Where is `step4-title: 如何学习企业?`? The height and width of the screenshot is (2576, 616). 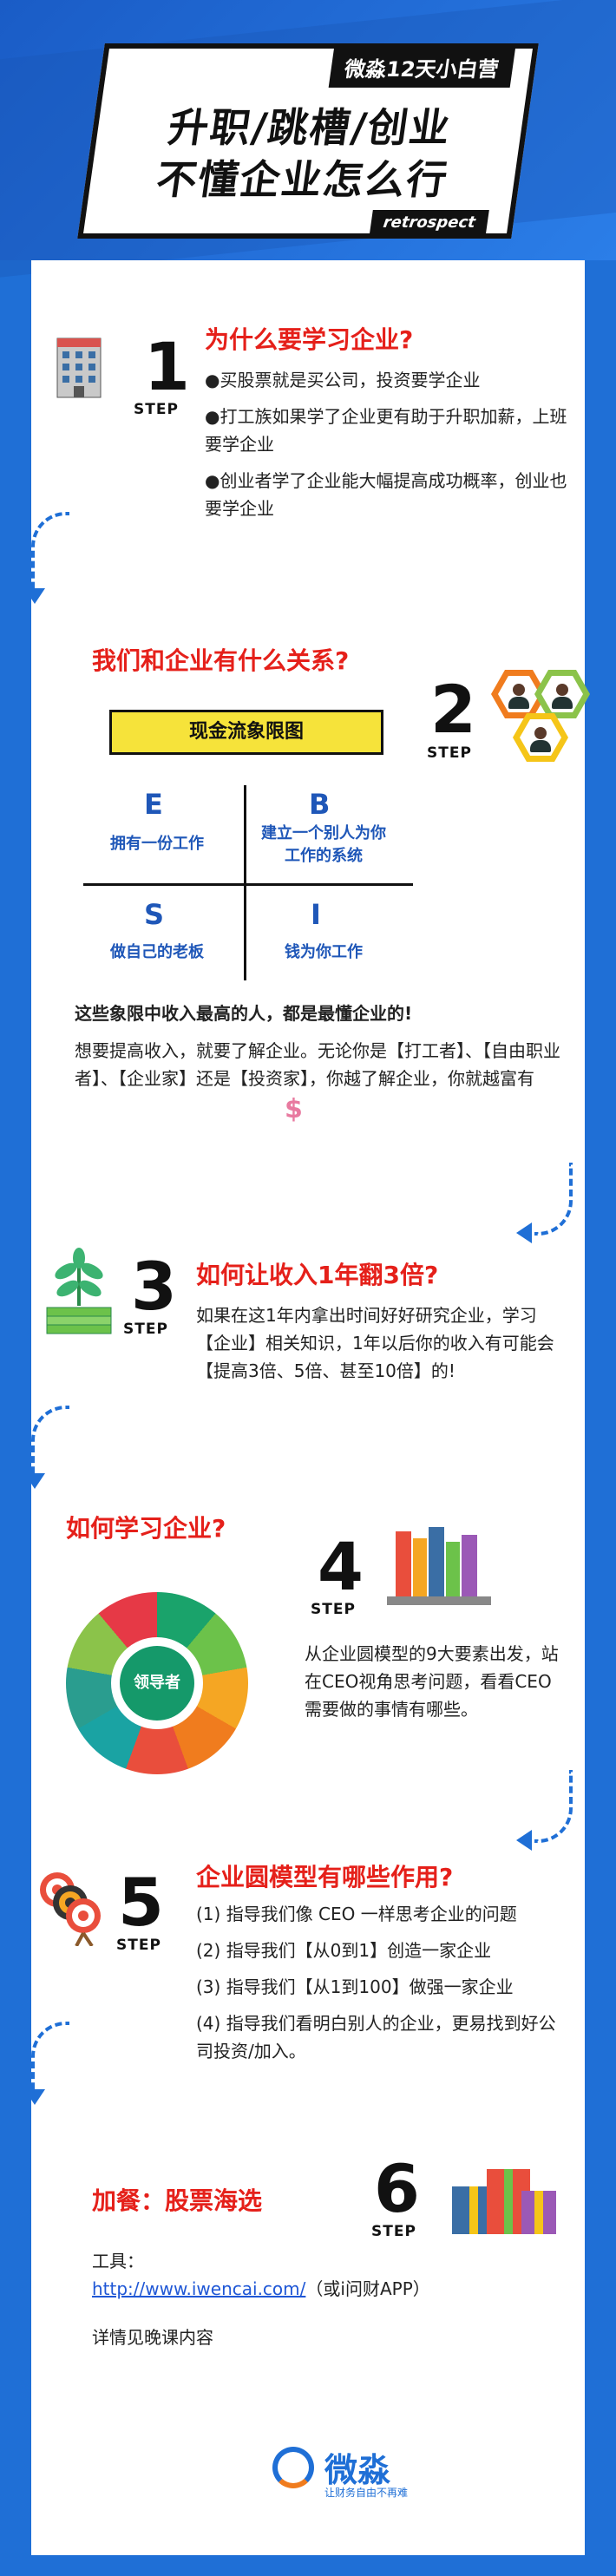
step4-title: 如何学习企业? is located at coordinates (146, 1528).